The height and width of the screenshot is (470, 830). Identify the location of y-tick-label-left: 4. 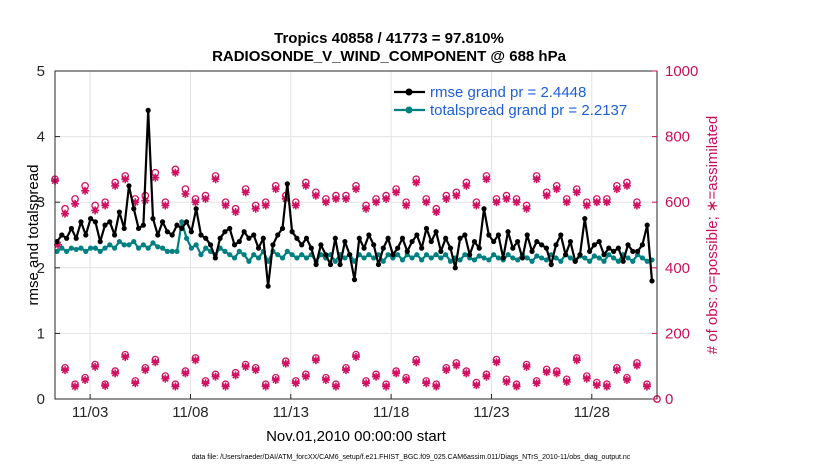
(41, 137).